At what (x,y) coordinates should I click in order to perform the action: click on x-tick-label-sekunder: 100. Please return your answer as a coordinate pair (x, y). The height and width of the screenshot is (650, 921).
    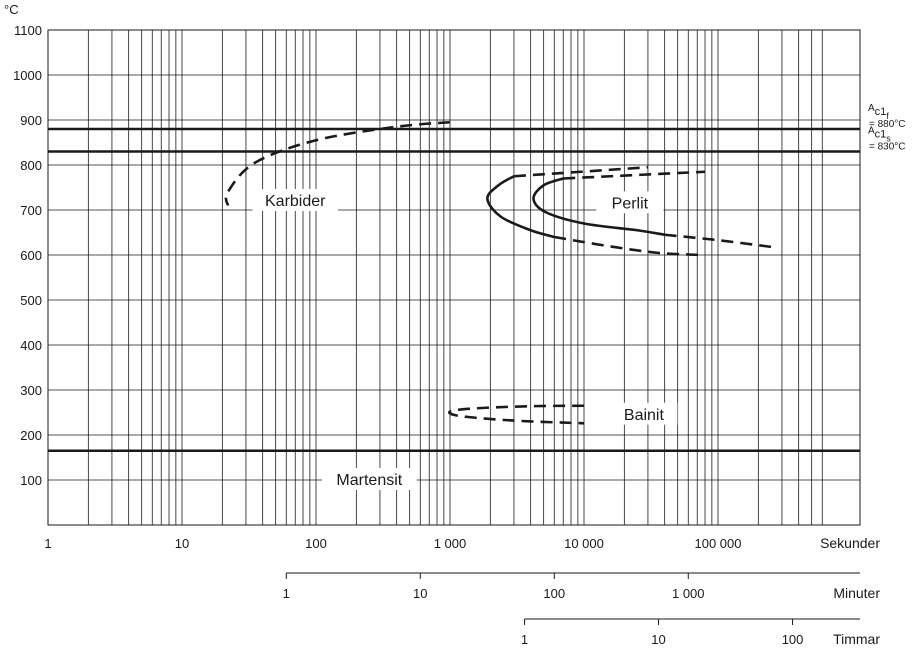
    Looking at the image, I should click on (316, 543).